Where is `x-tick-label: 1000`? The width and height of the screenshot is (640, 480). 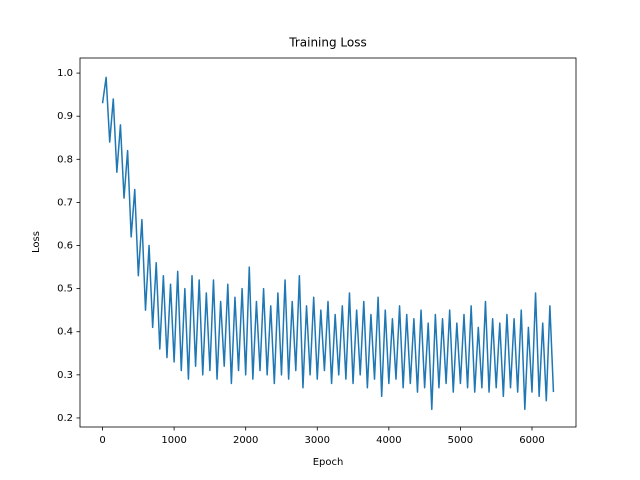
x-tick-label: 1000 is located at coordinates (173, 440).